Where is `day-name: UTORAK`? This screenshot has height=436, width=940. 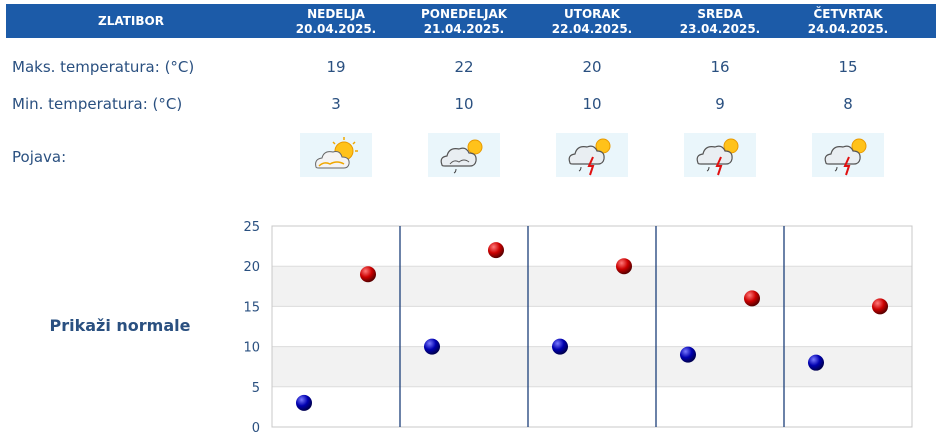 day-name: UTORAK is located at coordinates (592, 14).